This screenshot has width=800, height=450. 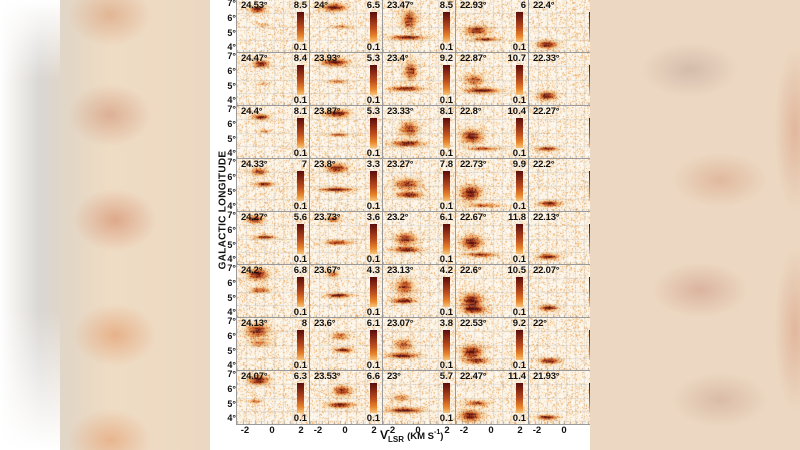 I want to click on channel-map-panel: 22.93° 6 0.1, so click(x=492, y=27).